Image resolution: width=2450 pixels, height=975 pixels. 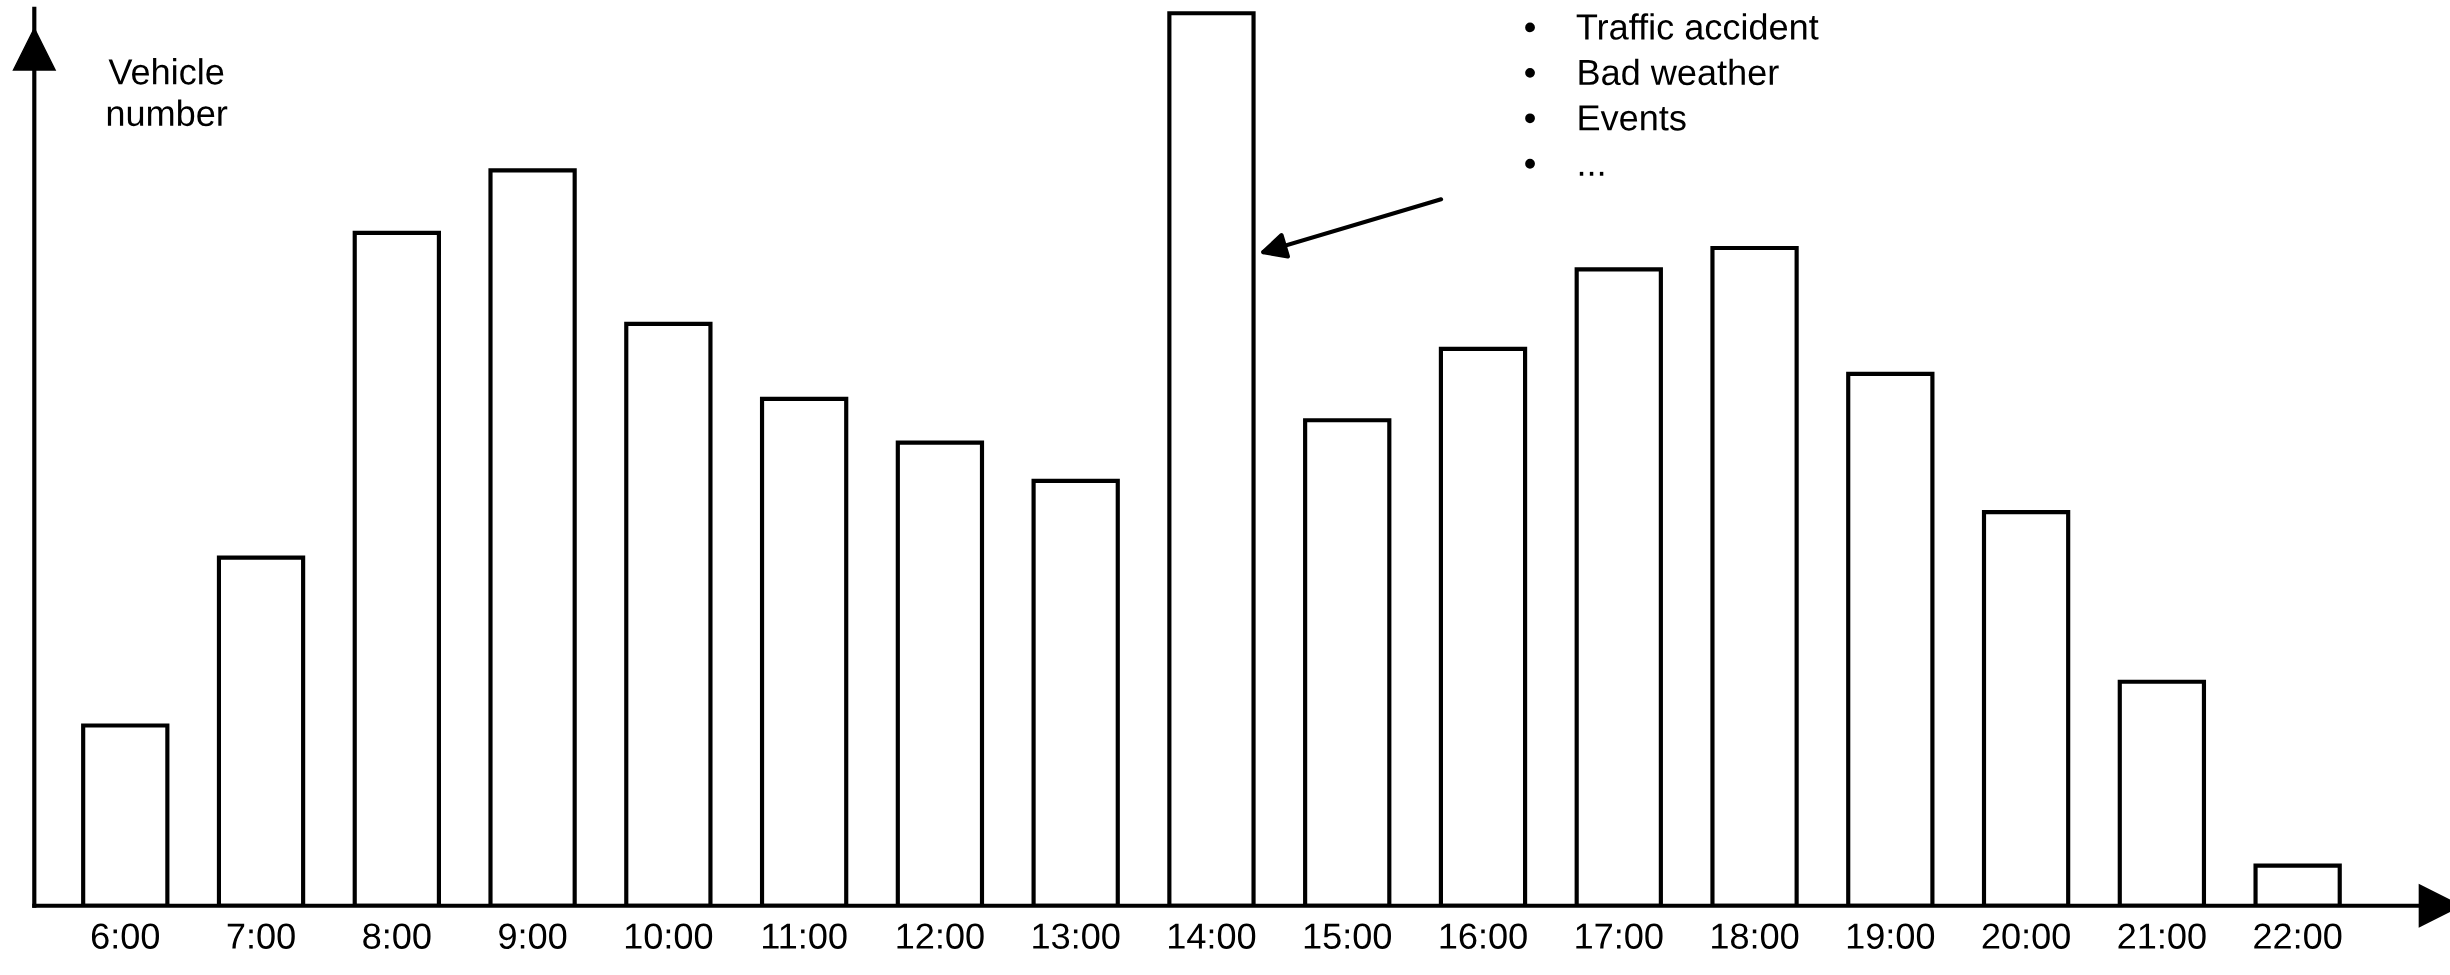 I want to click on x-tick-label: 13:00, so click(x=1076, y=936).